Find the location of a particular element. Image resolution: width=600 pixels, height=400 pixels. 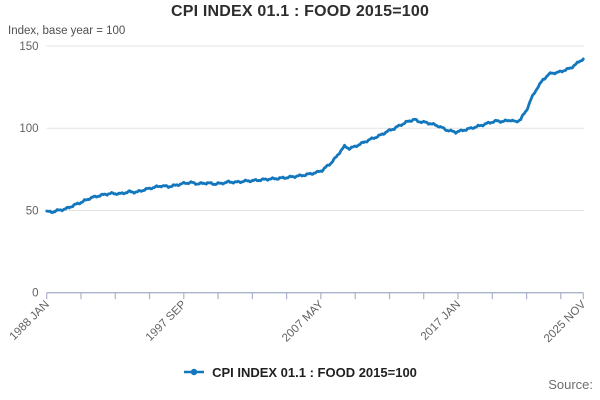

legend-line-marker-icon is located at coordinates (194, 372).